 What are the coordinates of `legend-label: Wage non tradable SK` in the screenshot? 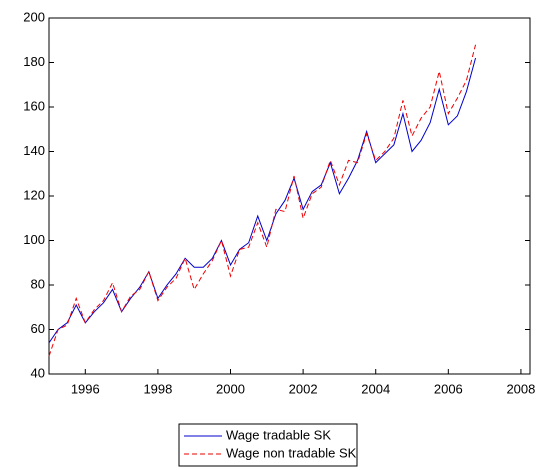 It's located at (291, 452).